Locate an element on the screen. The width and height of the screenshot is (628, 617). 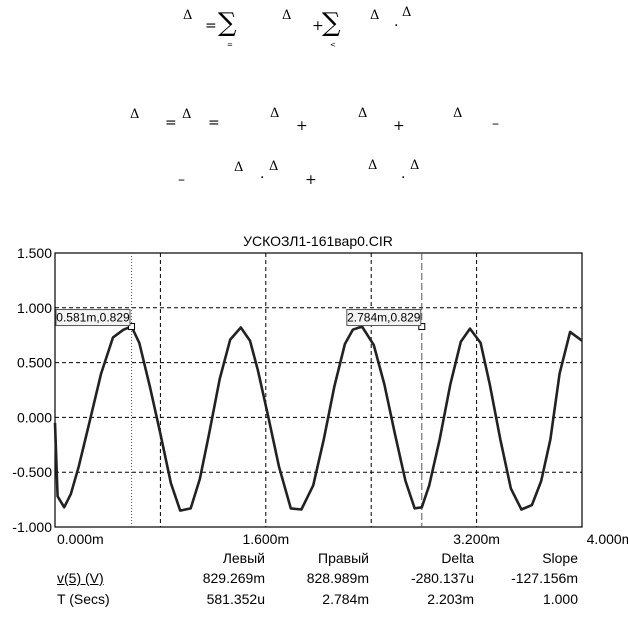
eq3-delta-2: Δ is located at coordinates (274, 166).